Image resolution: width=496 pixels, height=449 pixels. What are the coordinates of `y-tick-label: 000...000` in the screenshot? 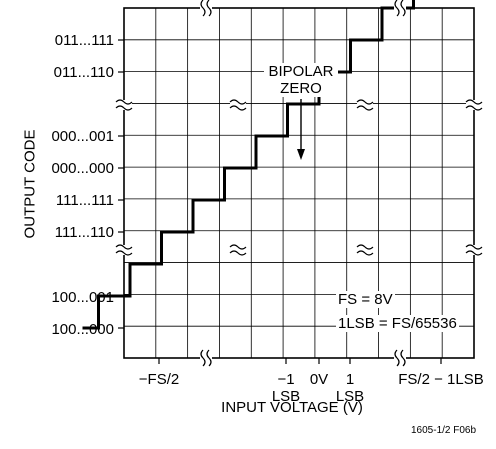 It's located at (82, 168).